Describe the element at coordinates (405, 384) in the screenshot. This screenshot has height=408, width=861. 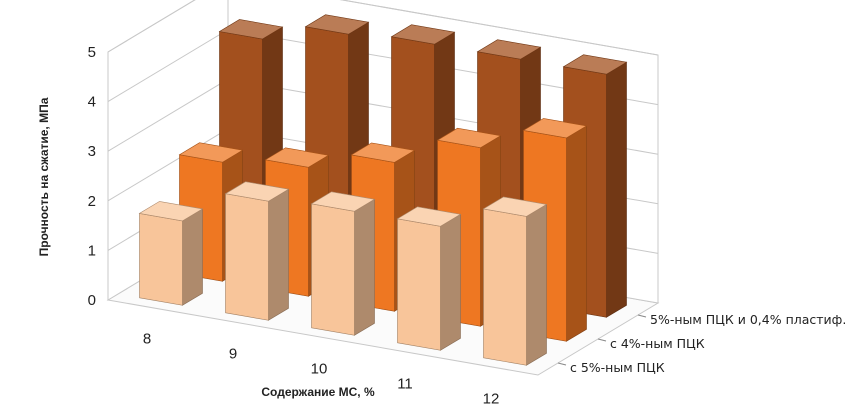
I see `x-tick-label: 11` at that location.